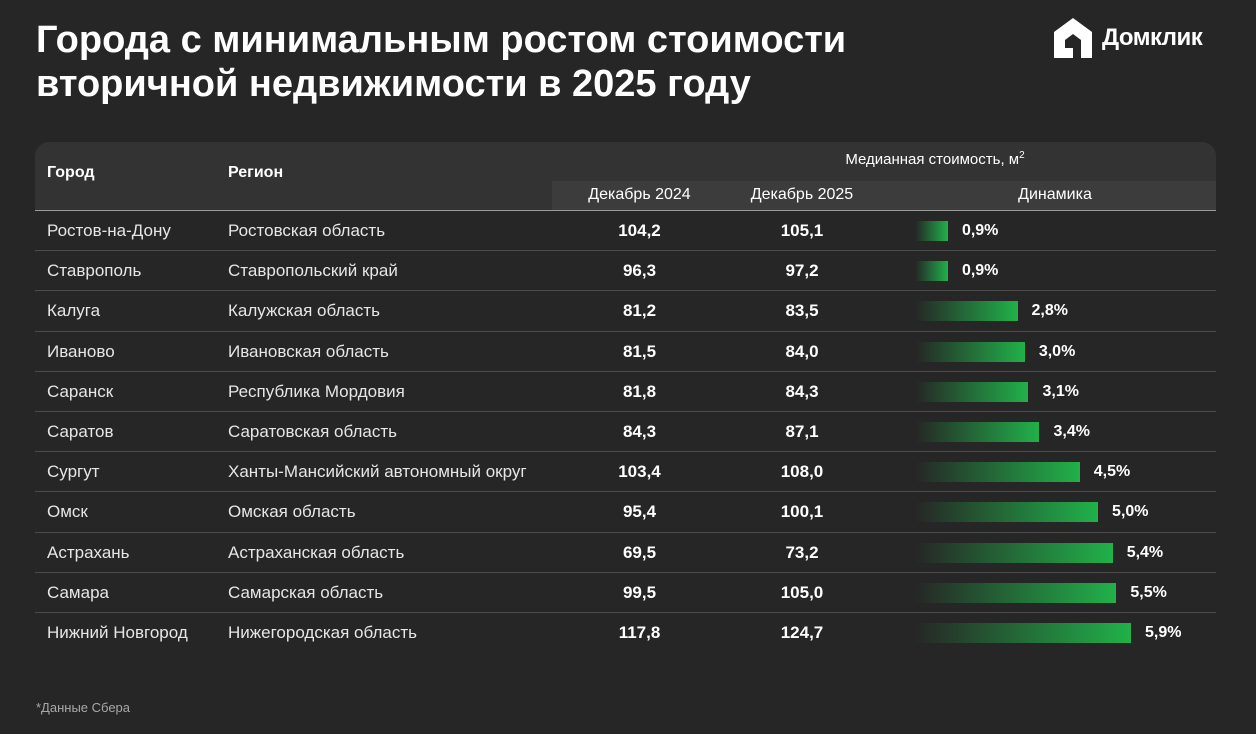 This screenshot has height=734, width=1256. What do you see at coordinates (802, 472) in the screenshot?
I see `value-dec-2025: 108,0` at bounding box center [802, 472].